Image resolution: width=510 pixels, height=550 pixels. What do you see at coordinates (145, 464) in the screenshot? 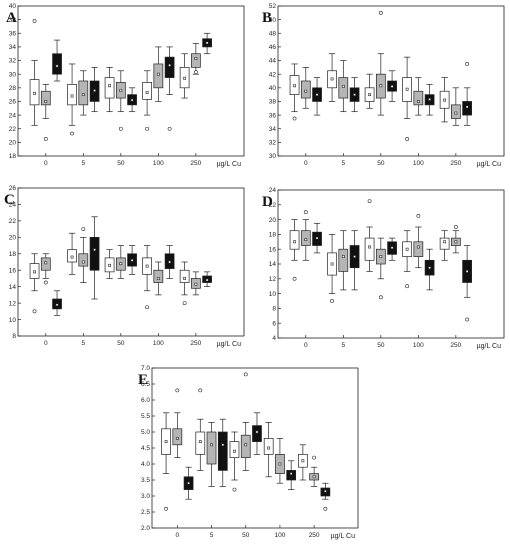
I see `y-tick-label: 4.0` at bounding box center [145, 464].